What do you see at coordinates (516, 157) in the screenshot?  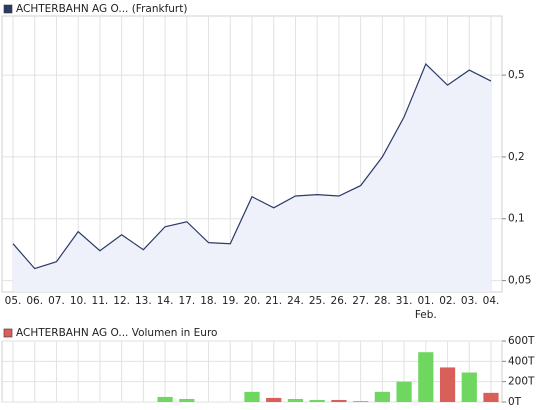 I see `y-tick-label: 0,2` at bounding box center [516, 157].